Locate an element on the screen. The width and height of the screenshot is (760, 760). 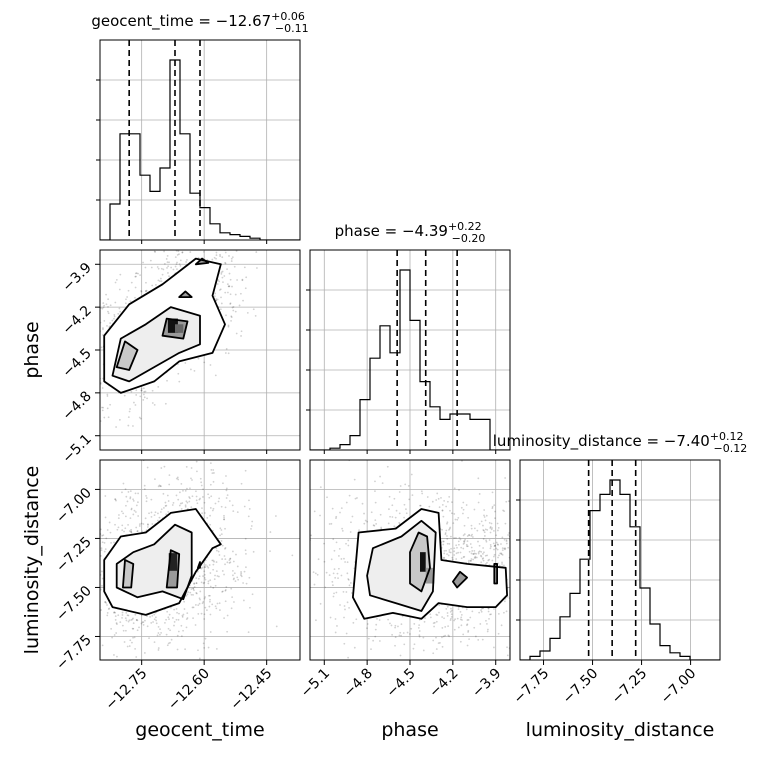
x-axis-label-luminosity_distance: luminosity_distance is located at coordinates (620, 730).